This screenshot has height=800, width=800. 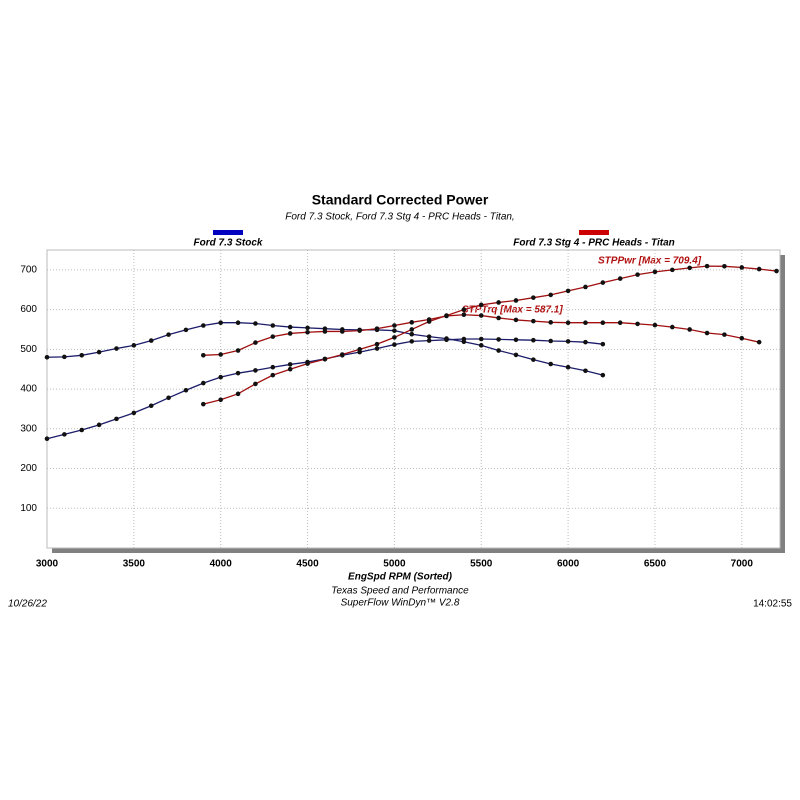 What do you see at coordinates (481, 564) in the screenshot?
I see `x-tick-label: 5500` at bounding box center [481, 564].